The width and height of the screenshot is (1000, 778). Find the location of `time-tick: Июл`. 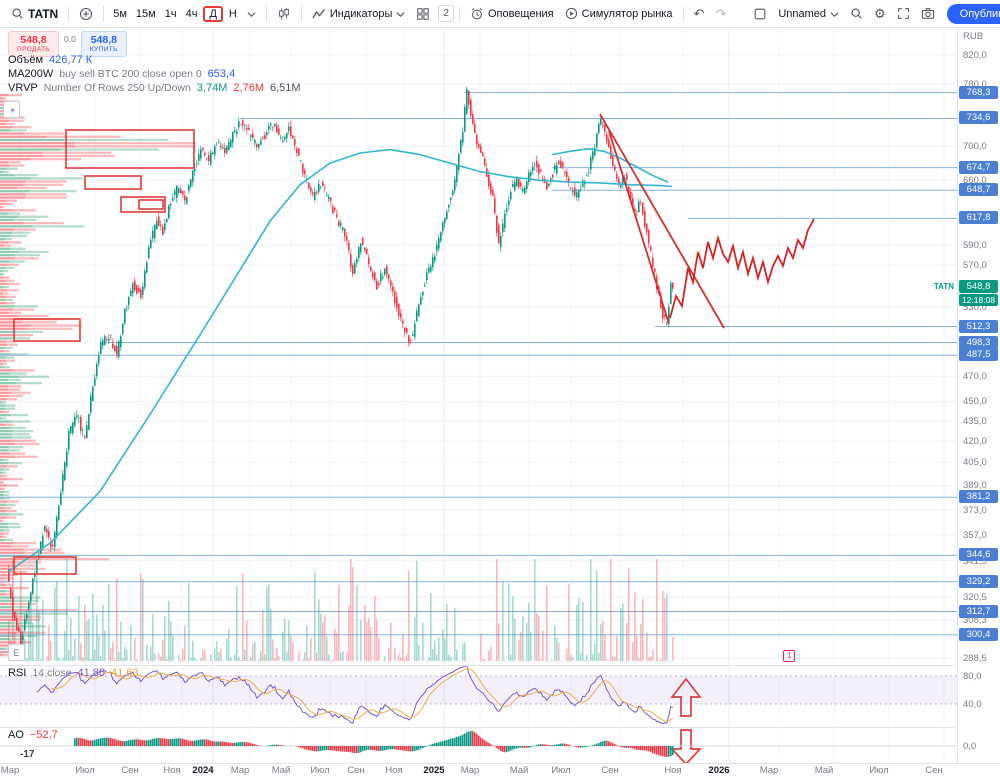

time-tick: Июл is located at coordinates (561, 770).